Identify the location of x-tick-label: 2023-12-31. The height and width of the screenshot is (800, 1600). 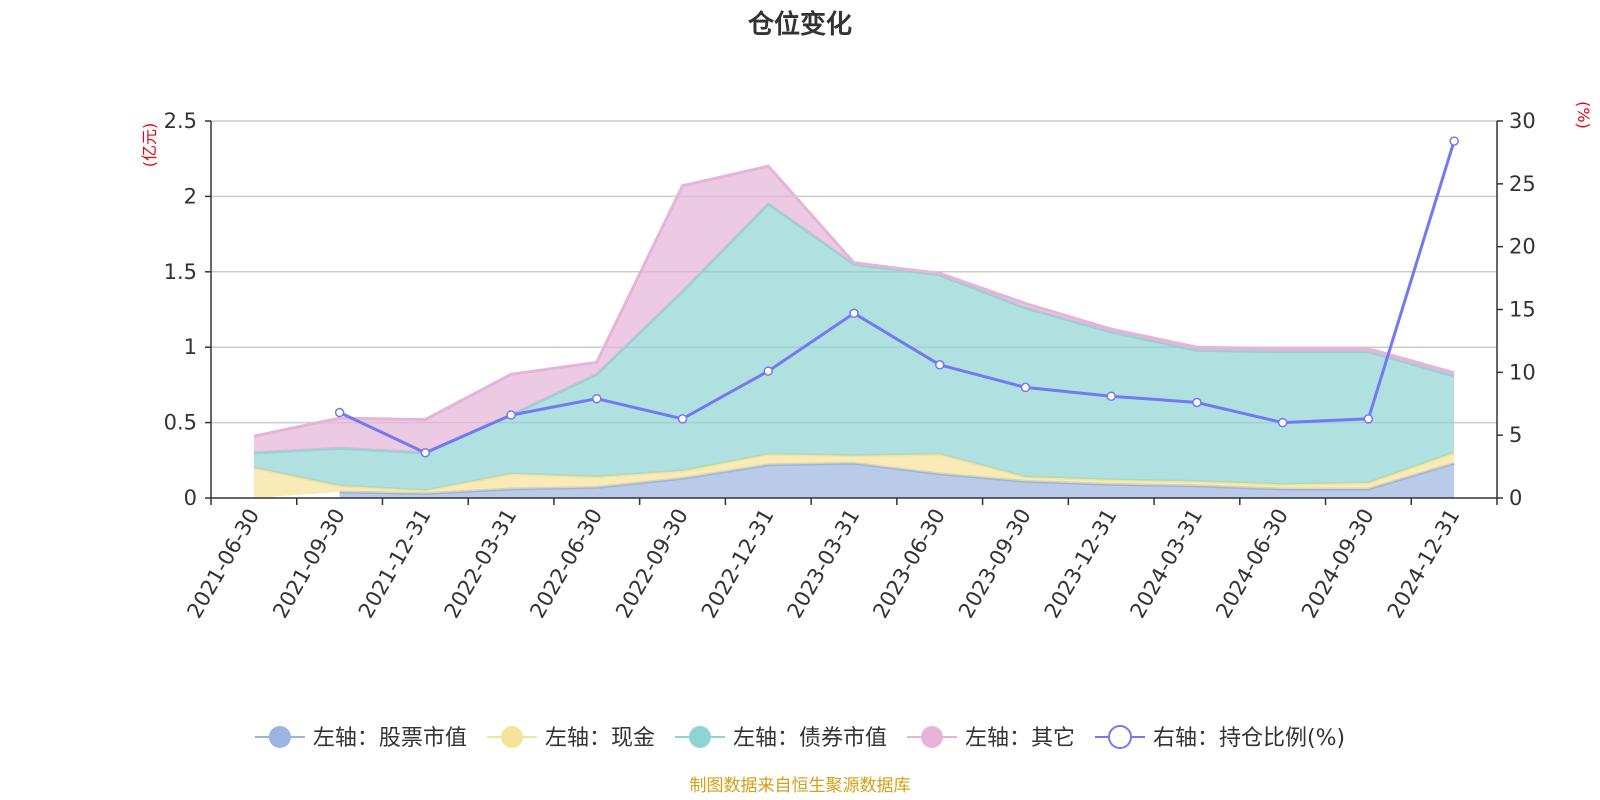
(1081, 564).